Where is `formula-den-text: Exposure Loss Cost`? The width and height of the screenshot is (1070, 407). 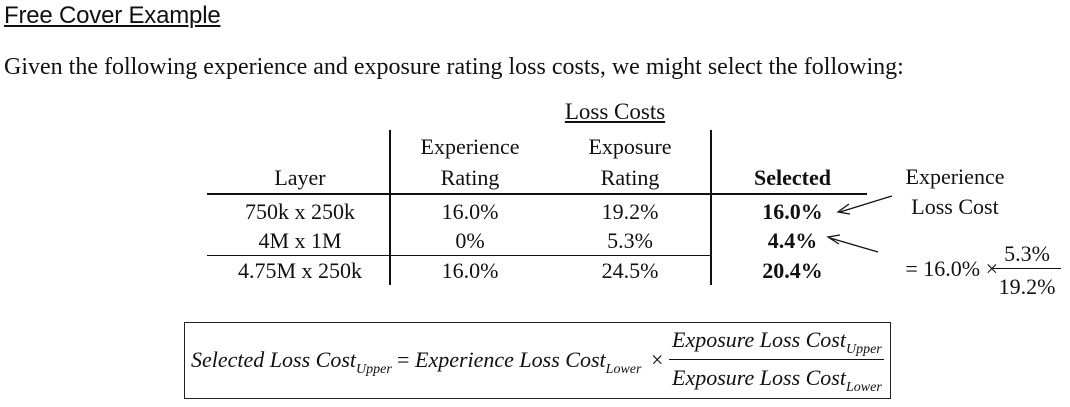 formula-den-text: Exposure Loss Cost is located at coordinates (759, 377).